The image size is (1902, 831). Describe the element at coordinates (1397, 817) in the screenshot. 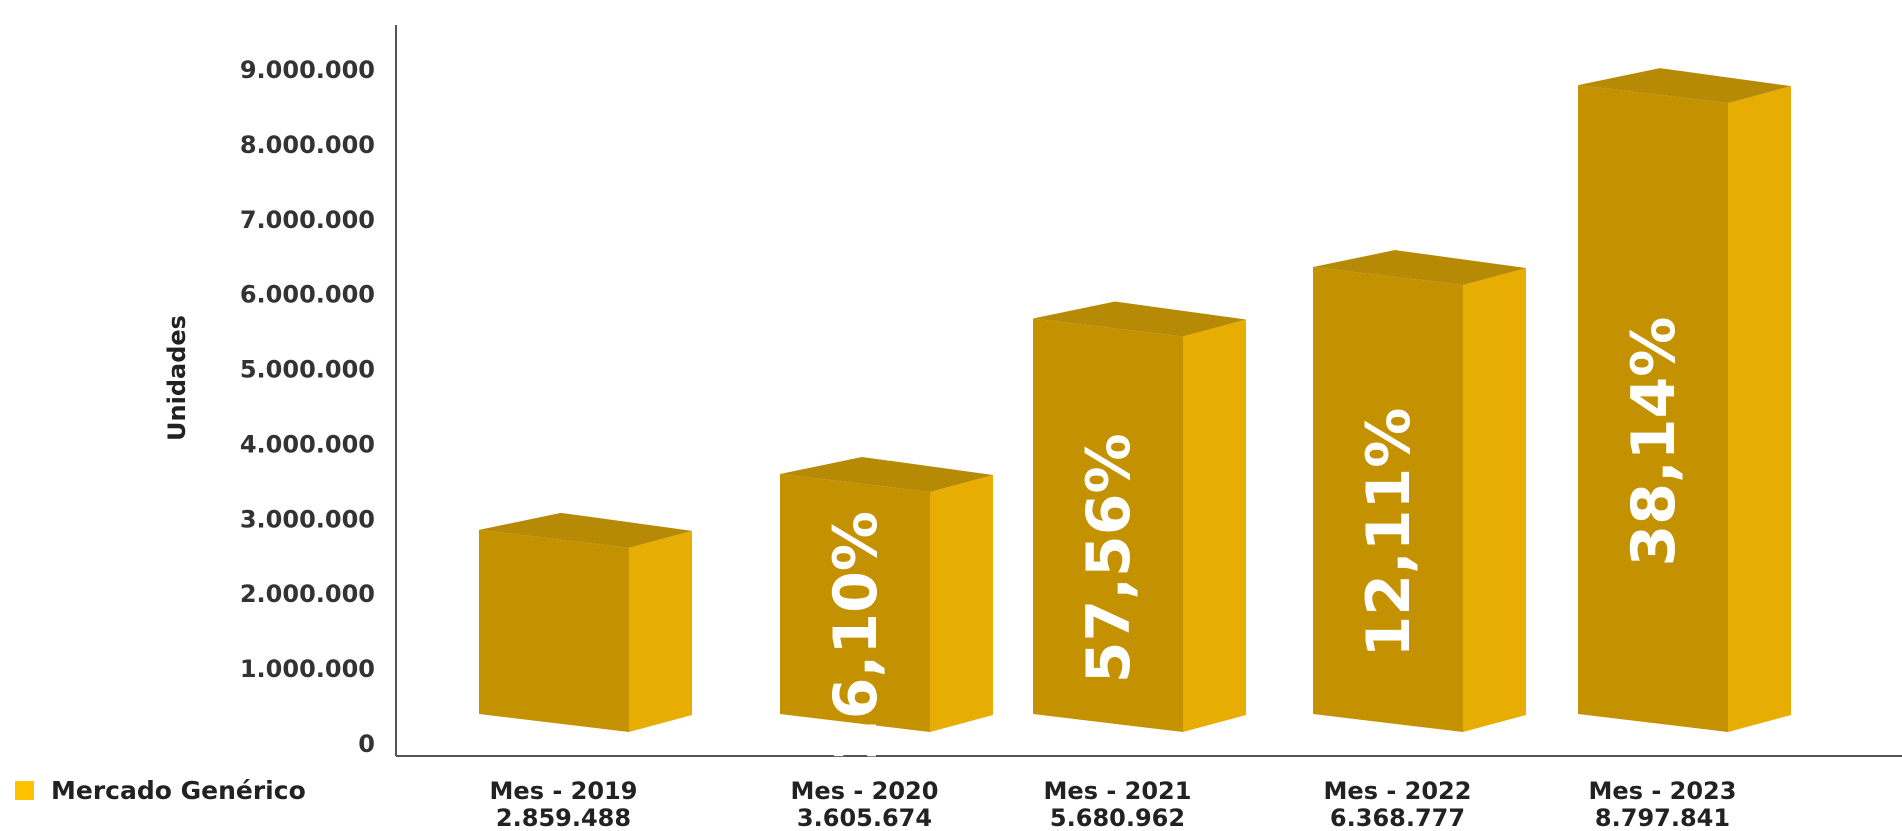

I see `value-label: 6.368.777` at that location.